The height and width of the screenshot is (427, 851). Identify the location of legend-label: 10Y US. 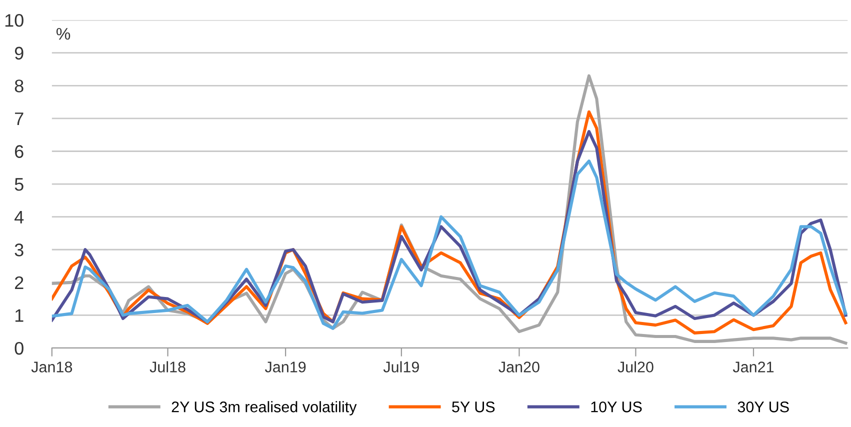
(616, 407).